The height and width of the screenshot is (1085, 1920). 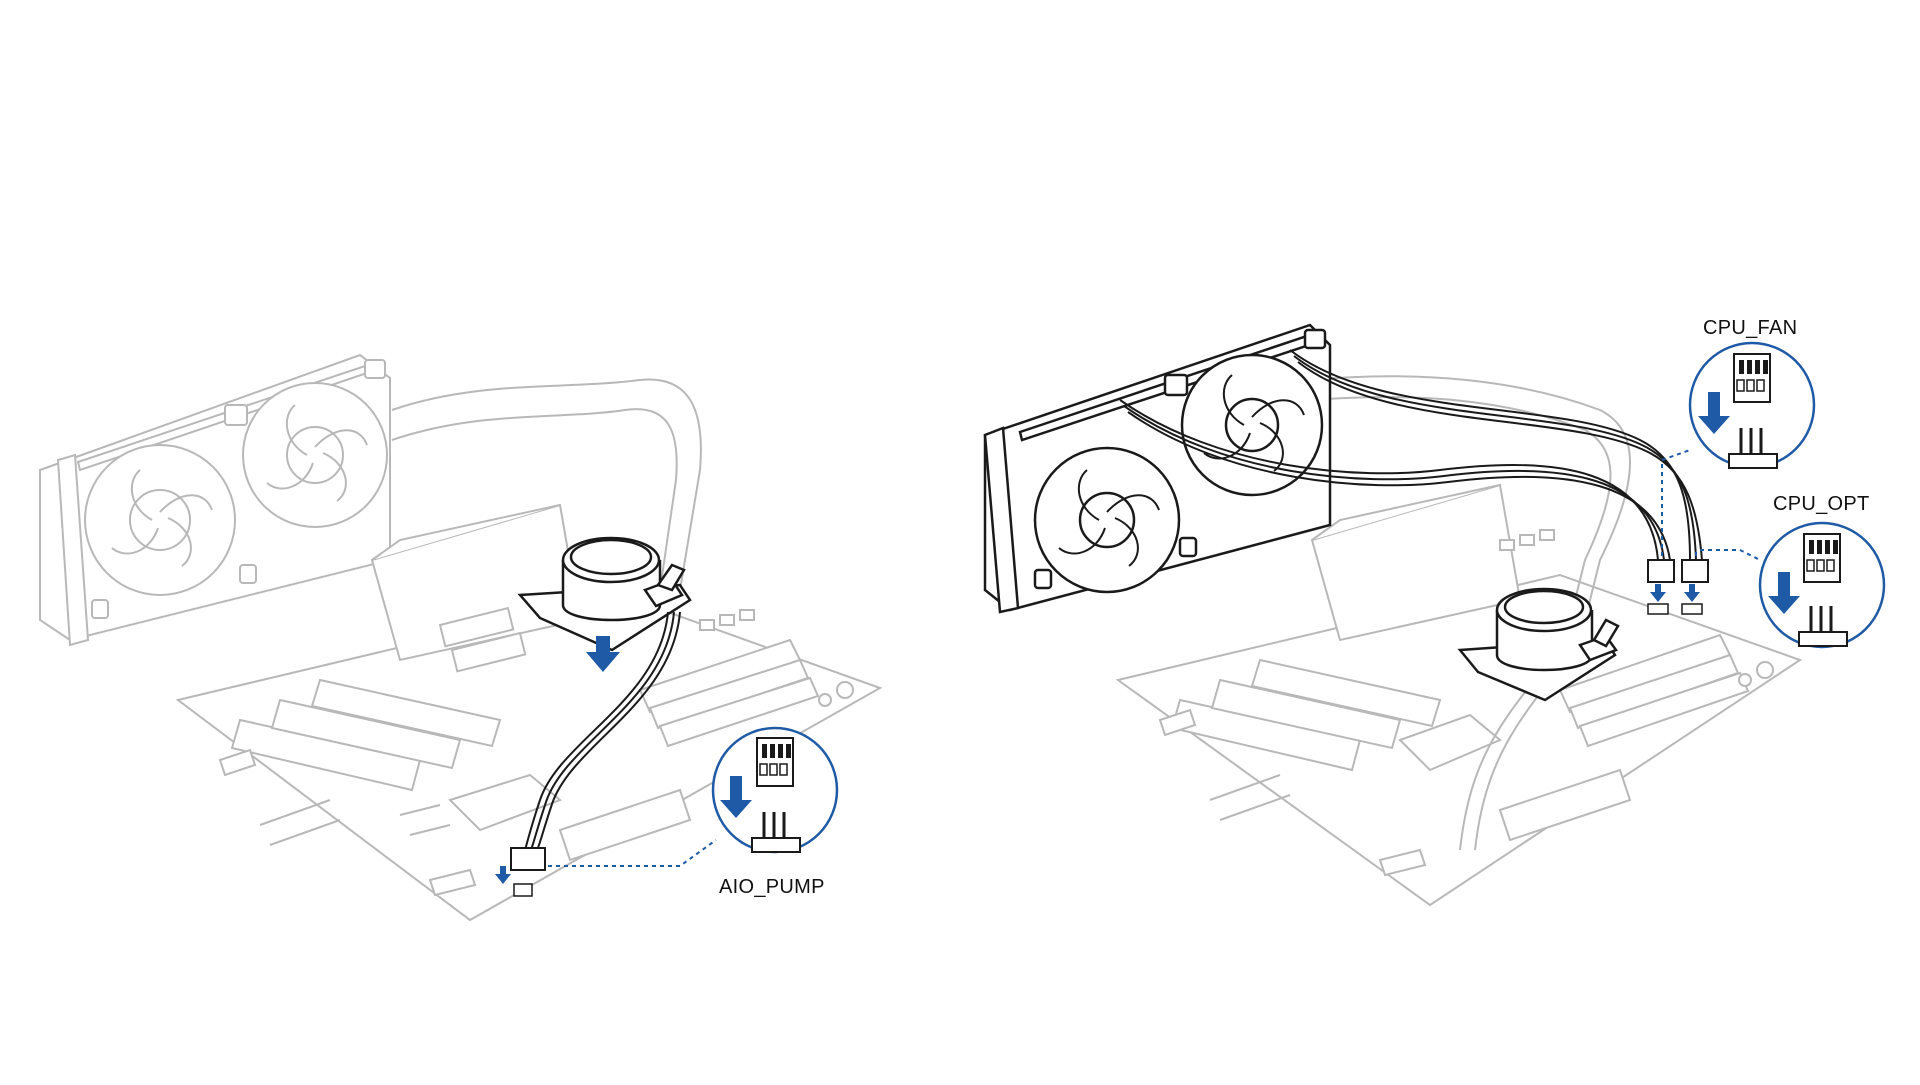 What do you see at coordinates (1750, 328) in the screenshot?
I see `cpu-fan-label: CPU_FAN` at bounding box center [1750, 328].